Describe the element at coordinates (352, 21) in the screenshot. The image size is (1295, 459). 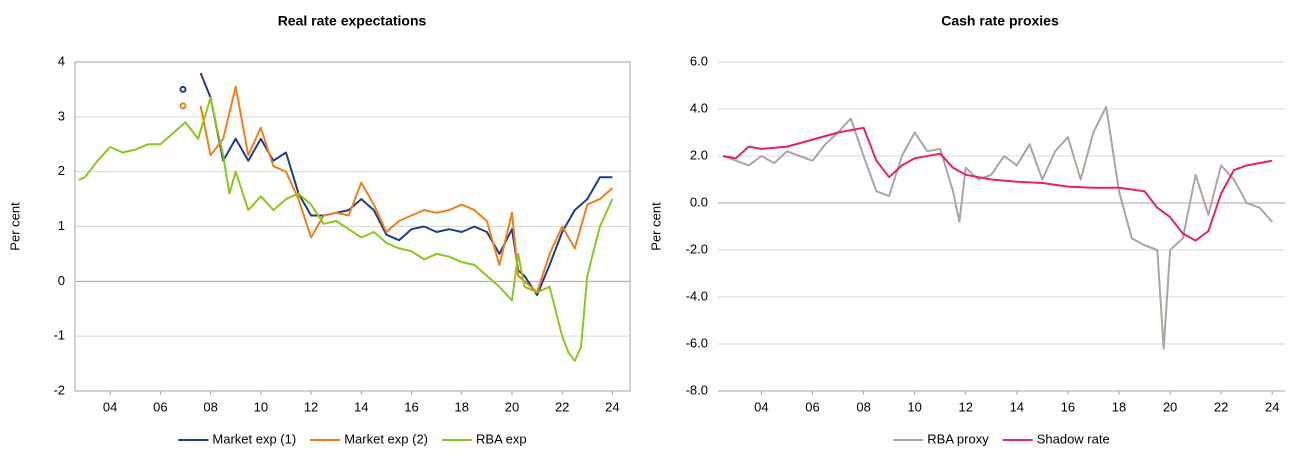
I see `chart-title: Real rate expectations` at that location.